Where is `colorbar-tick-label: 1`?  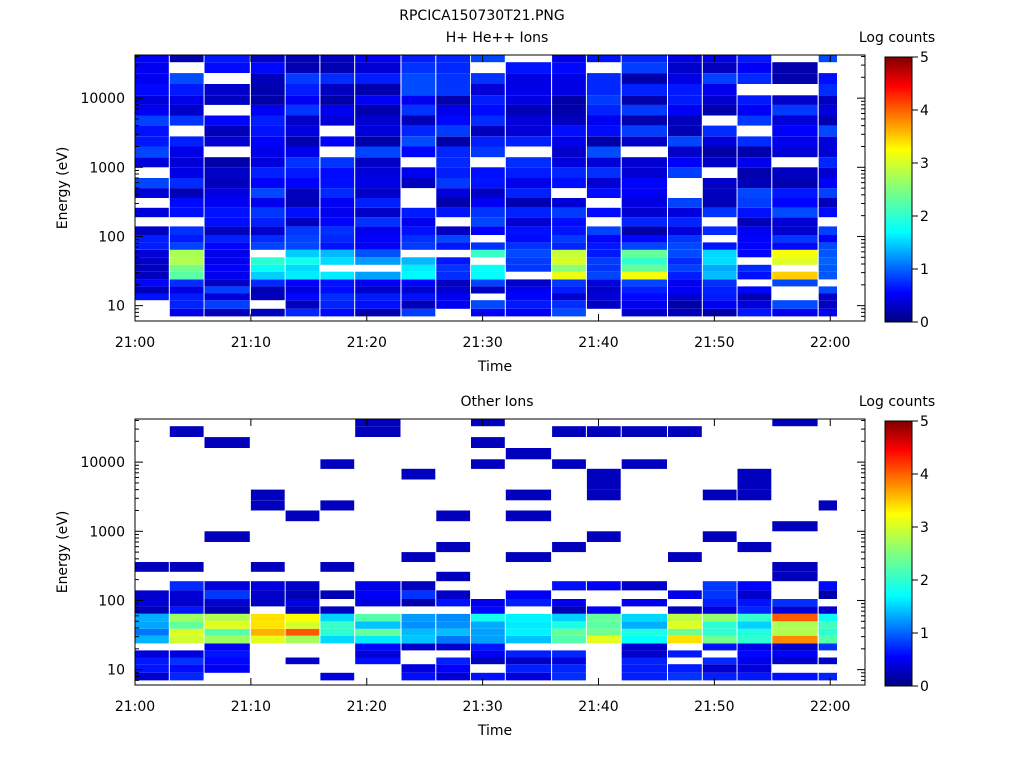 colorbar-tick-label: 1 is located at coordinates (924, 270).